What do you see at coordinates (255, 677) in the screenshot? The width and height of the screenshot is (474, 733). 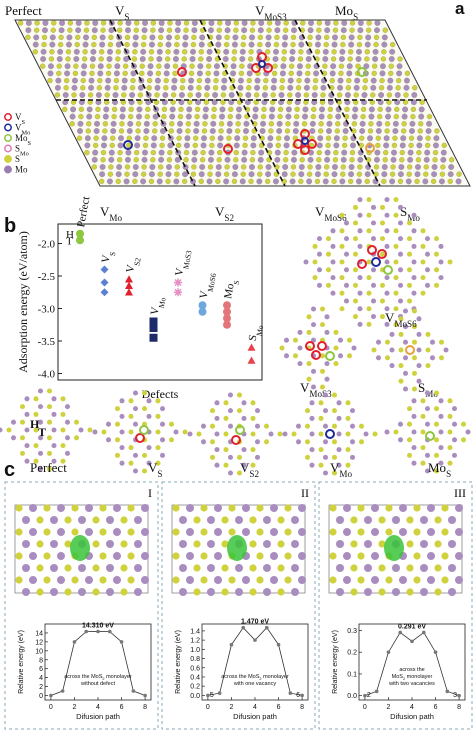 I see `note: across the MoS2 monolayer` at bounding box center [255, 677].